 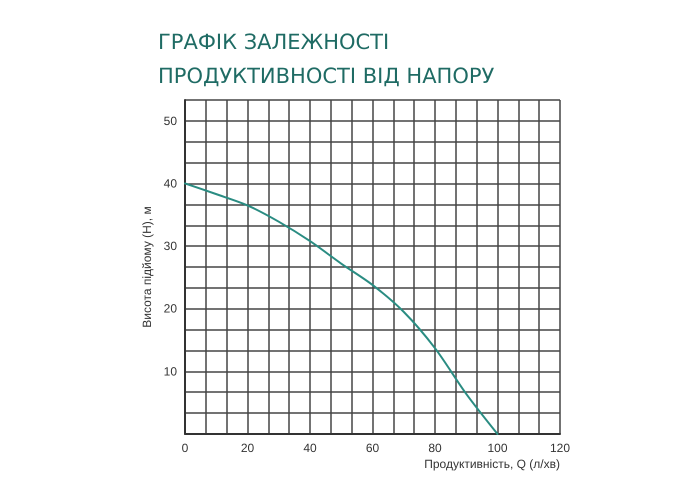 I want to click on x-tick-label: 80, so click(x=435, y=448).